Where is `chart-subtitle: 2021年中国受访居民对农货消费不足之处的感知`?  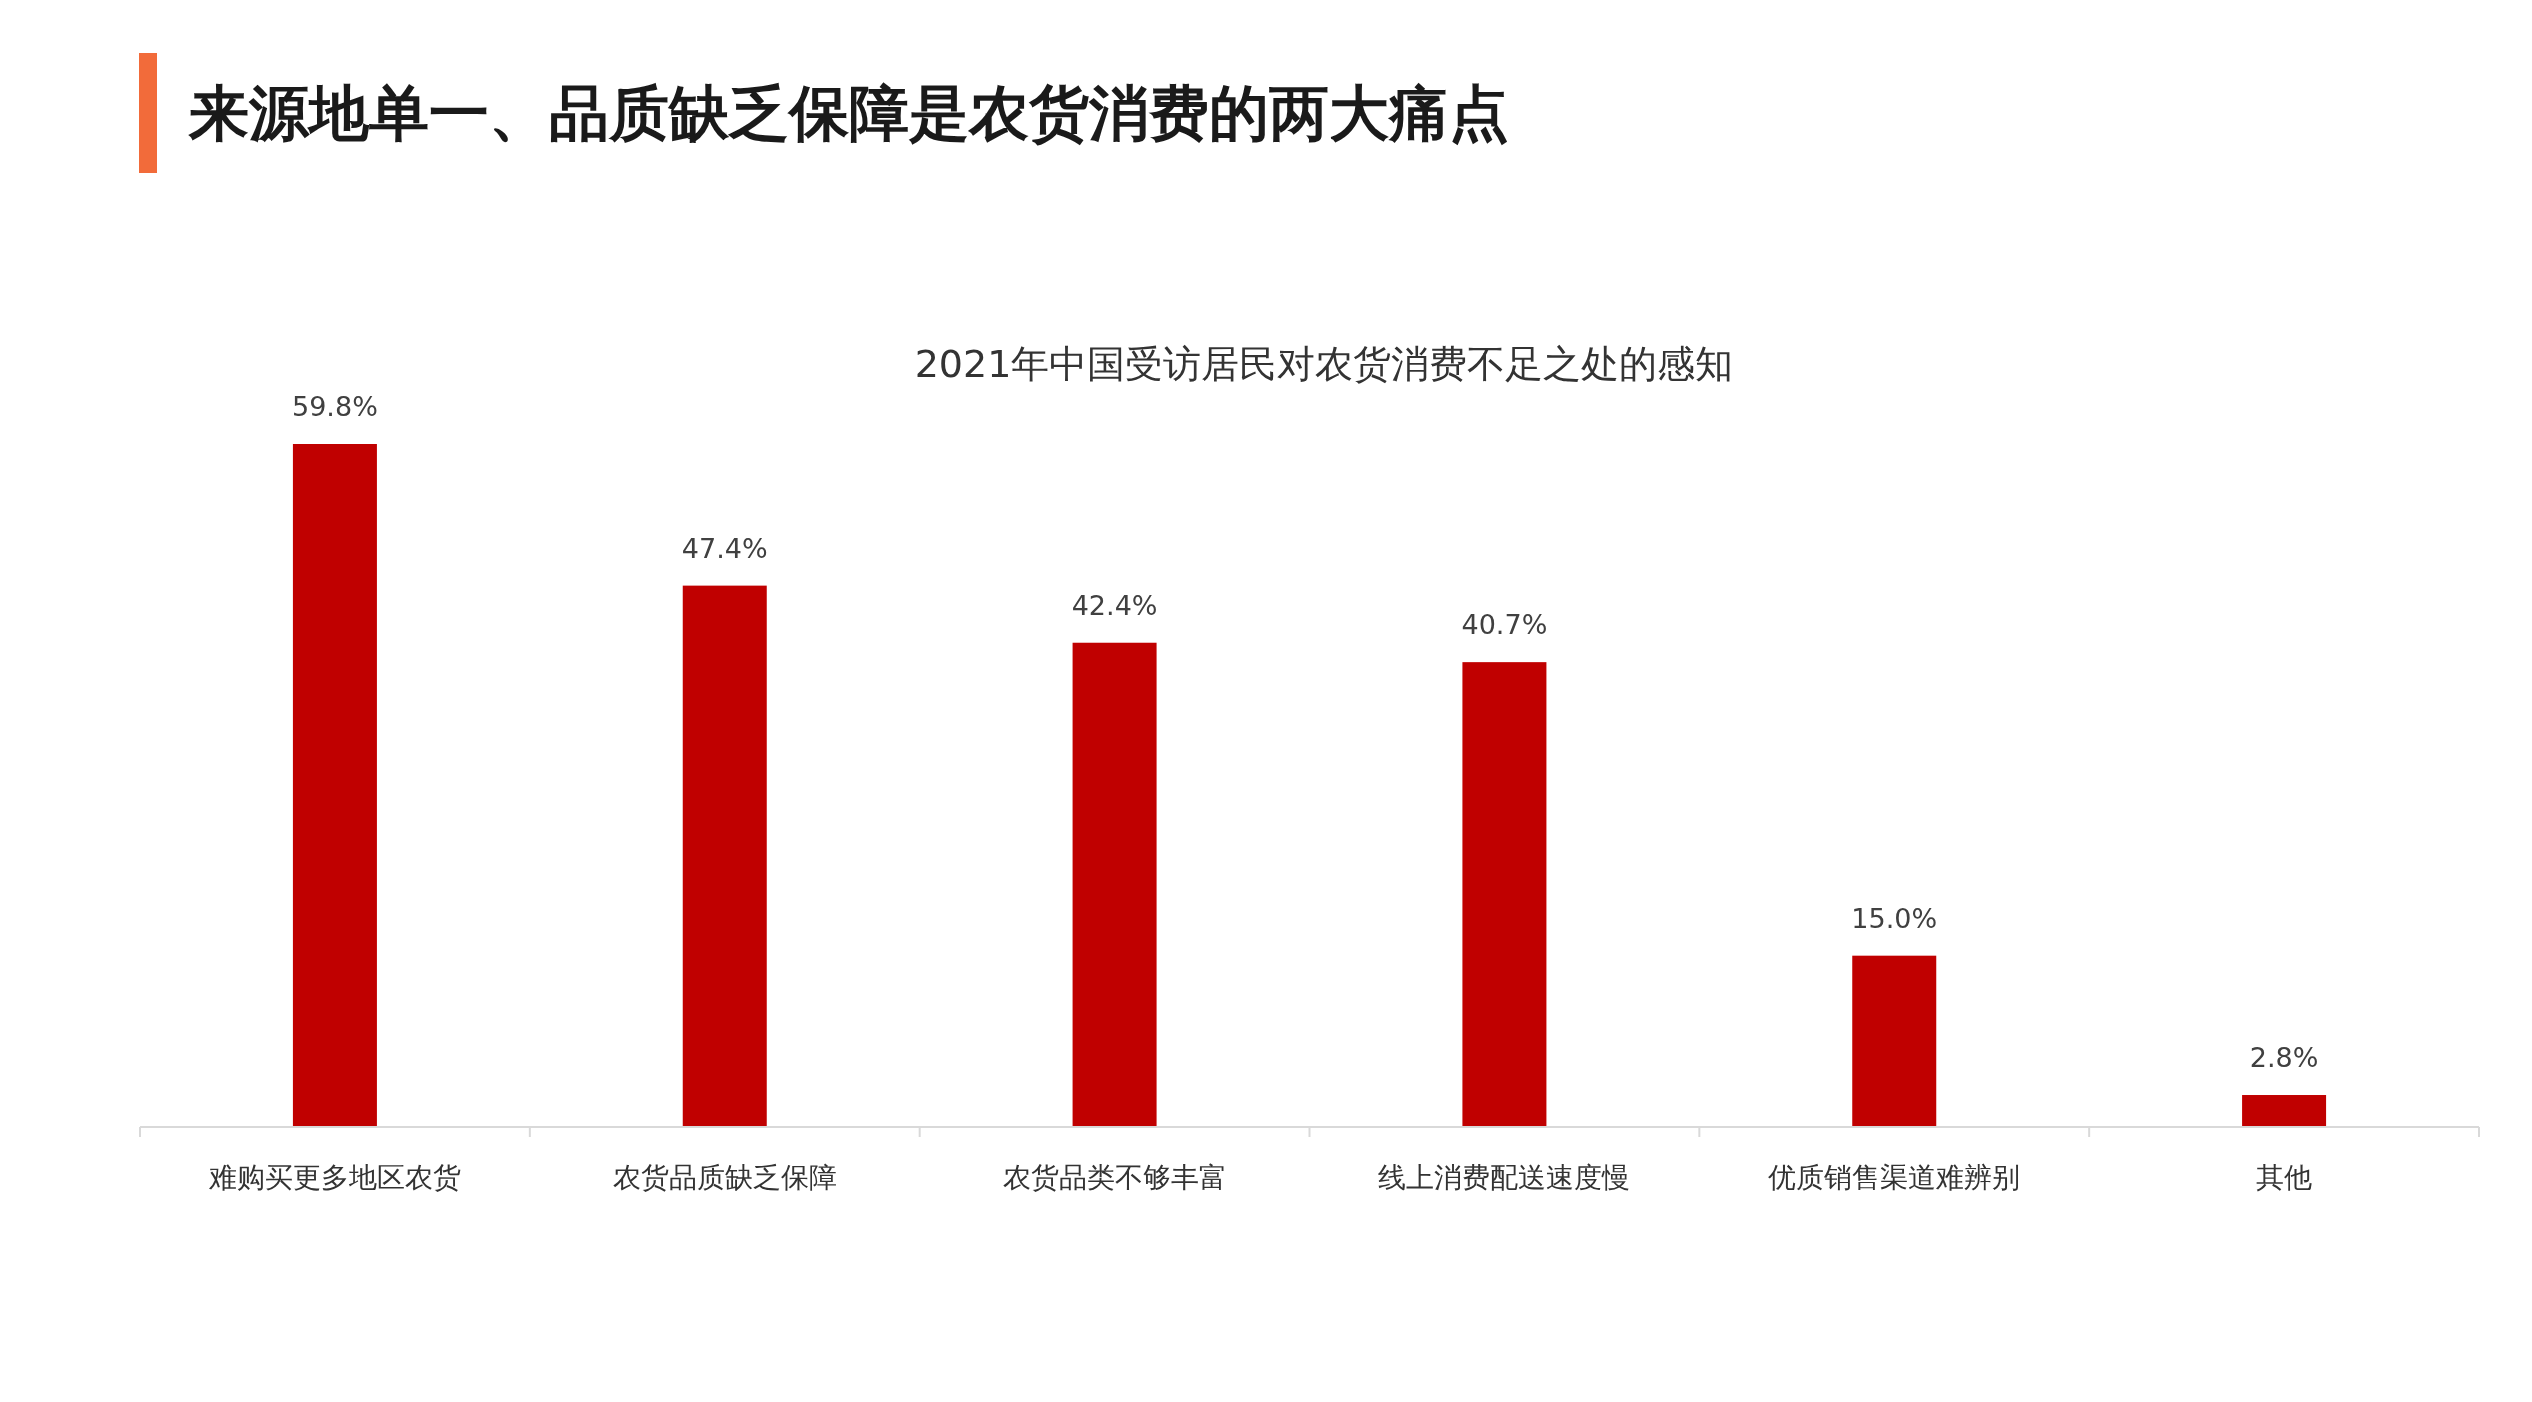 chart-subtitle: 2021年中国受访居民对农货消费不足之处的感知 is located at coordinates (1324, 364).